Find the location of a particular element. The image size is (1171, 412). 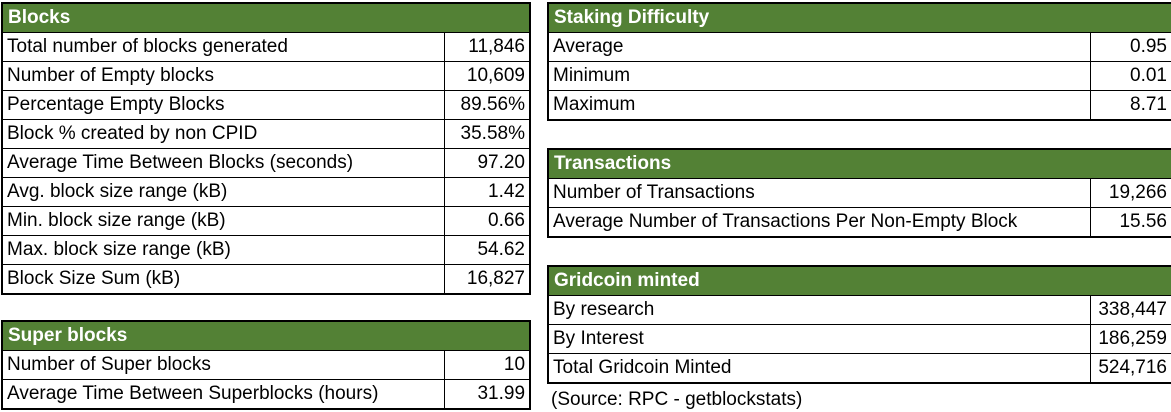

stat-value: 0.95 is located at coordinates (1130, 47).